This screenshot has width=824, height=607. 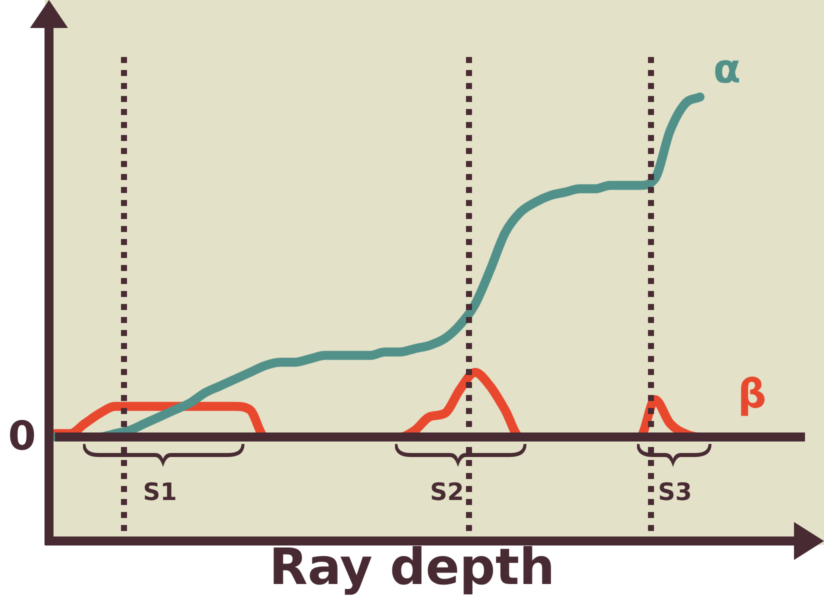 I want to click on text: S3, so click(x=675, y=492).